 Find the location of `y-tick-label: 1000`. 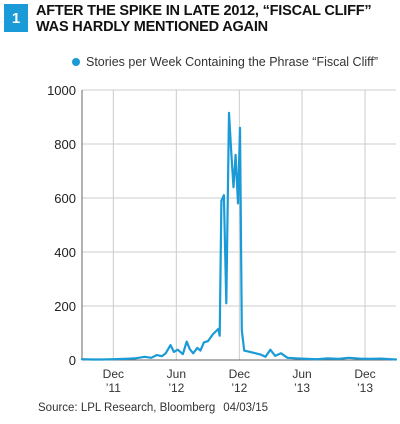

y-tick-label: 1000 is located at coordinates (61, 90).